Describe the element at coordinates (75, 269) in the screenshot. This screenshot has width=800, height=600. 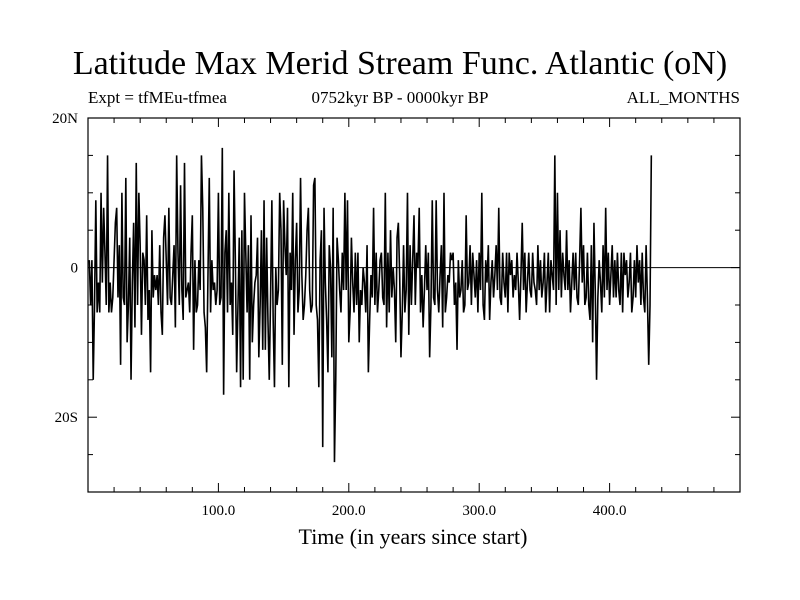
I see `y-tick-label: 0` at that location.